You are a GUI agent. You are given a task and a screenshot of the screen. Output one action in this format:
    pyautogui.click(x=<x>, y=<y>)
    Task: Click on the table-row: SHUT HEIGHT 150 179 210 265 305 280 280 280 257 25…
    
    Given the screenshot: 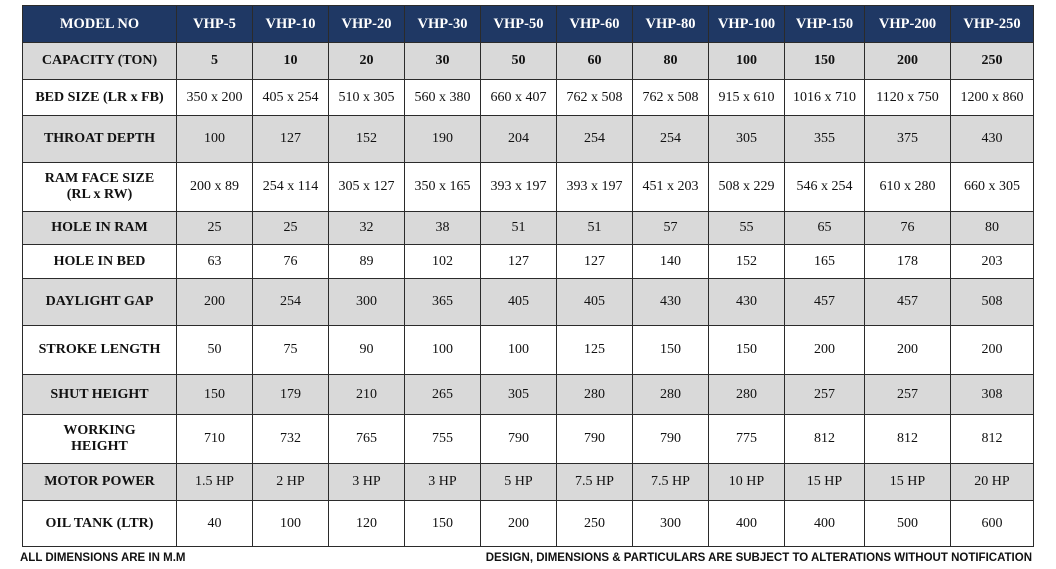 What is the action you would take?
    pyautogui.click(x=528, y=394)
    